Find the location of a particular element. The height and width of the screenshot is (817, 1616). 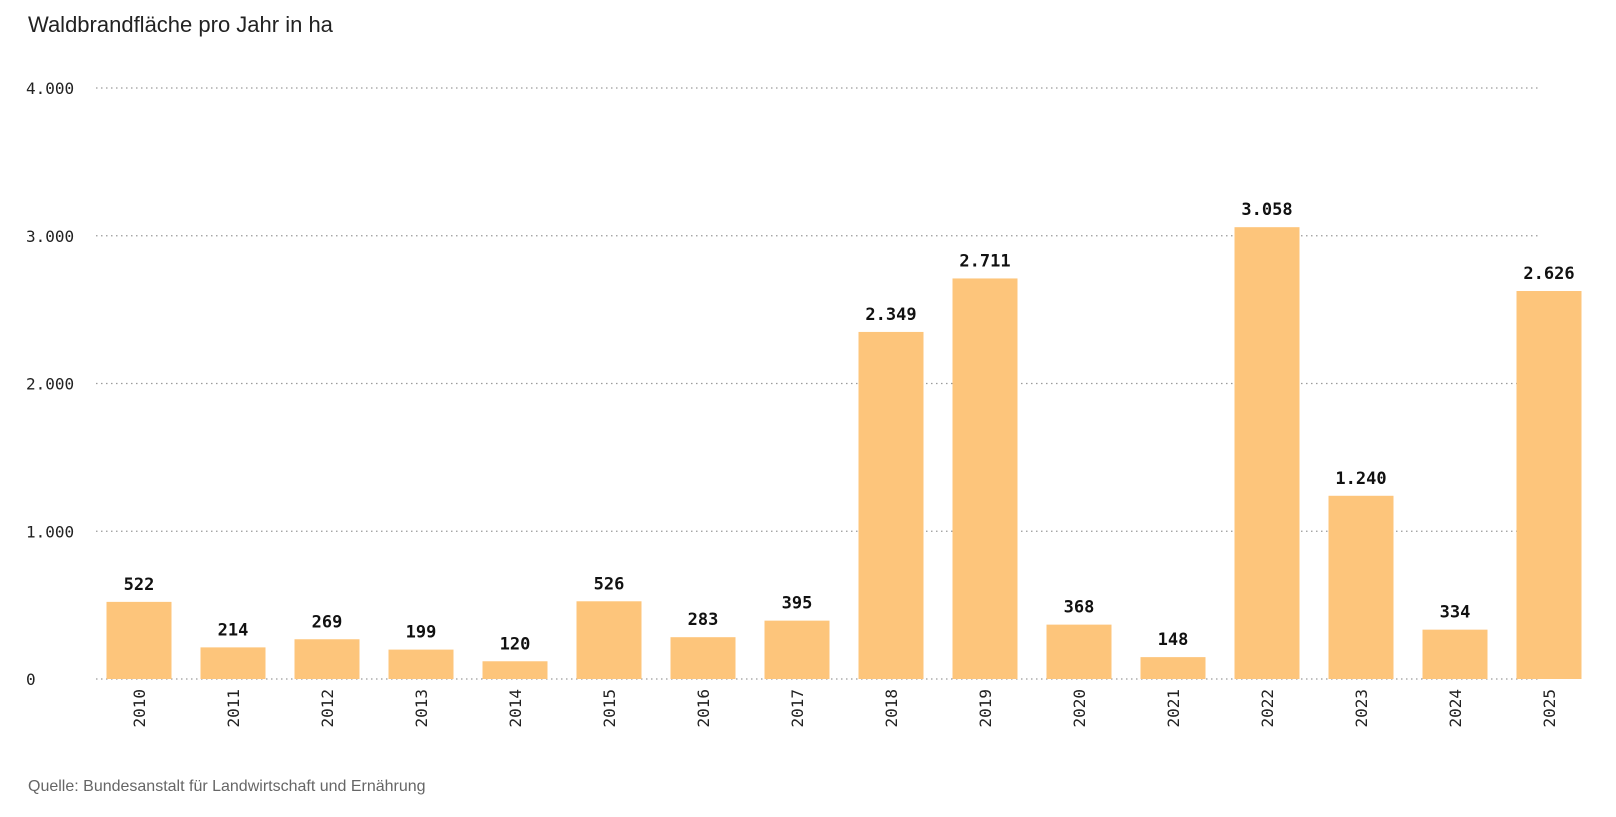

y-tick-label: 0 is located at coordinates (31, 679).